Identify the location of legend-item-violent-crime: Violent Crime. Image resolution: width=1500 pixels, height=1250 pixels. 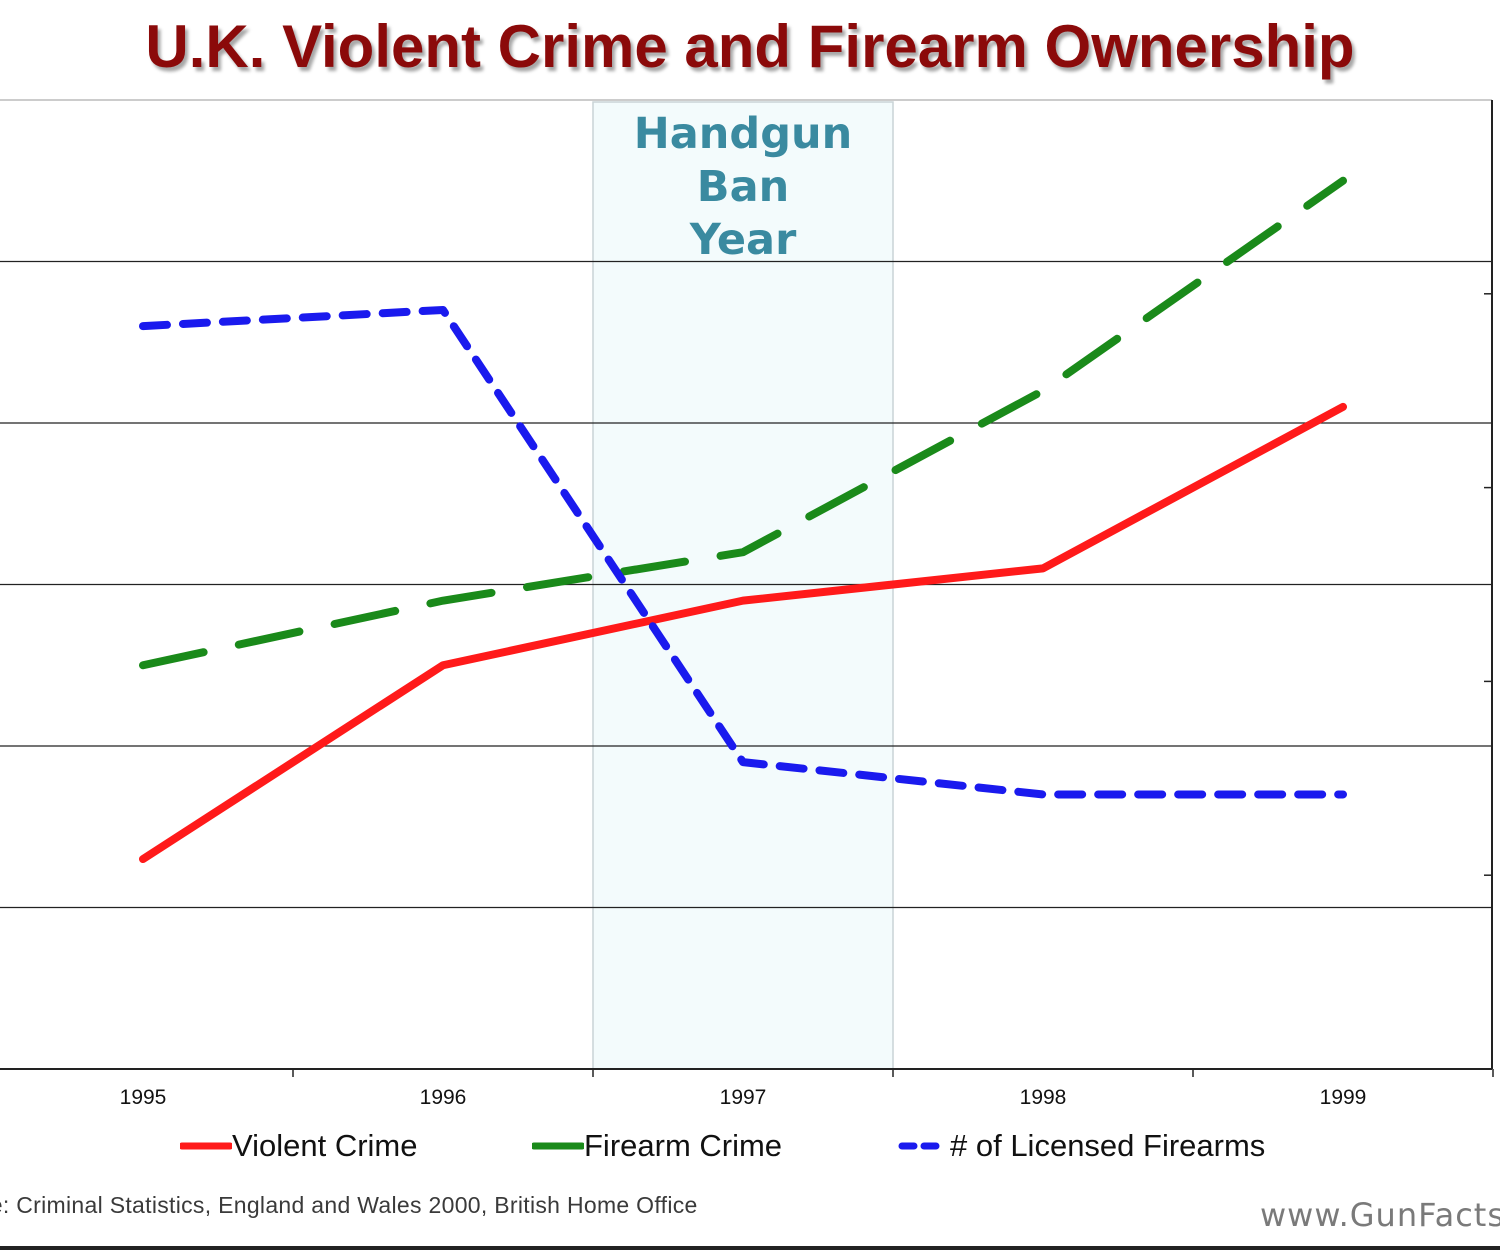
(298, 1146).